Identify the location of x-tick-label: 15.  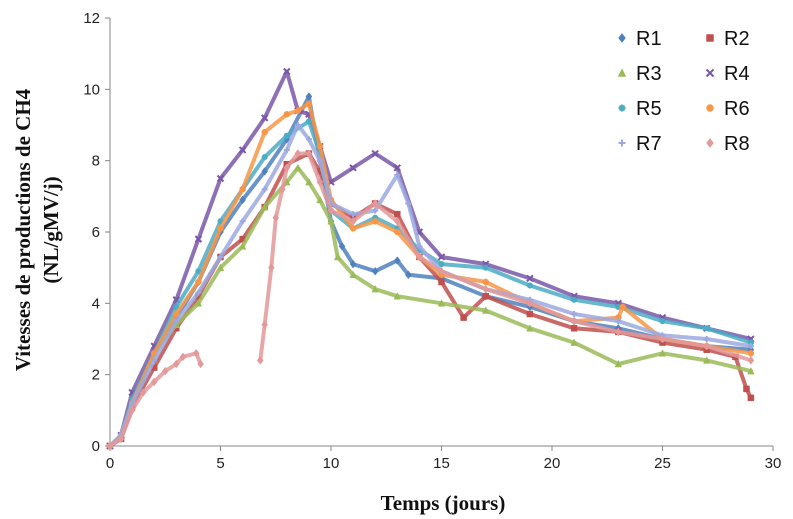
(441, 463).